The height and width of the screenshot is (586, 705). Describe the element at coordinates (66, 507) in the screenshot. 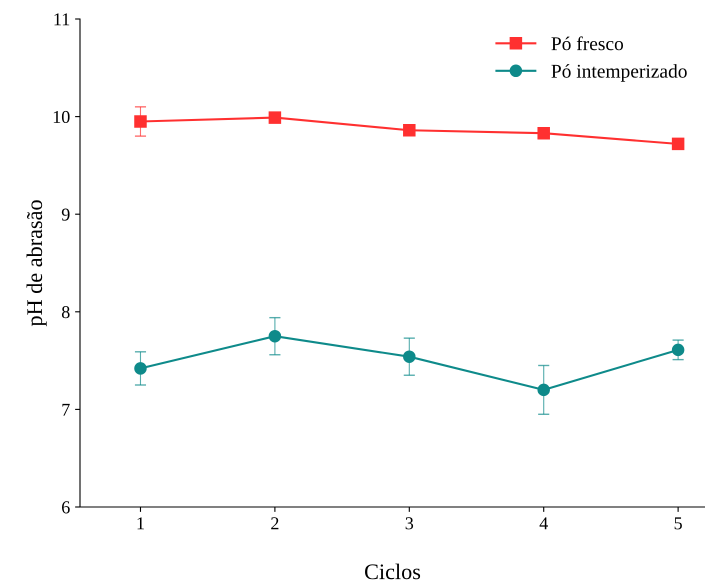

I see `y-tick-label: 6` at that location.